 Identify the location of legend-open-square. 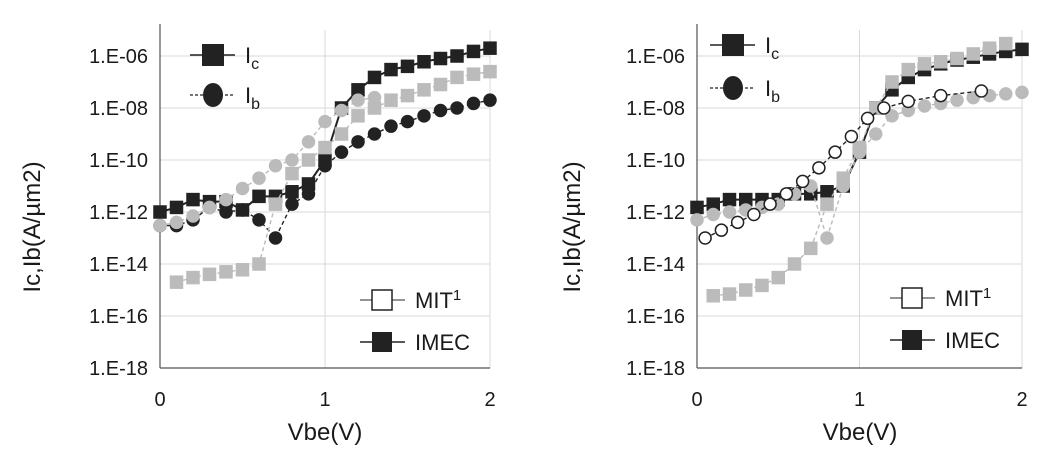
(912, 298).